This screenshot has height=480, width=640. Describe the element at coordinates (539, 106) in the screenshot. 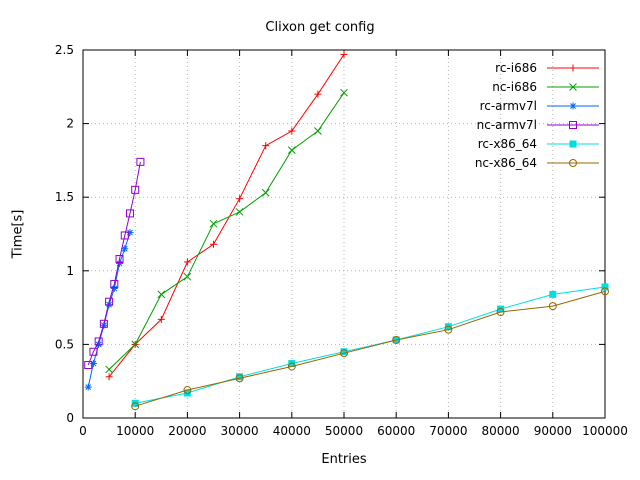

I see `legend-item-rc-armv7l: rc-armv7l` at that location.